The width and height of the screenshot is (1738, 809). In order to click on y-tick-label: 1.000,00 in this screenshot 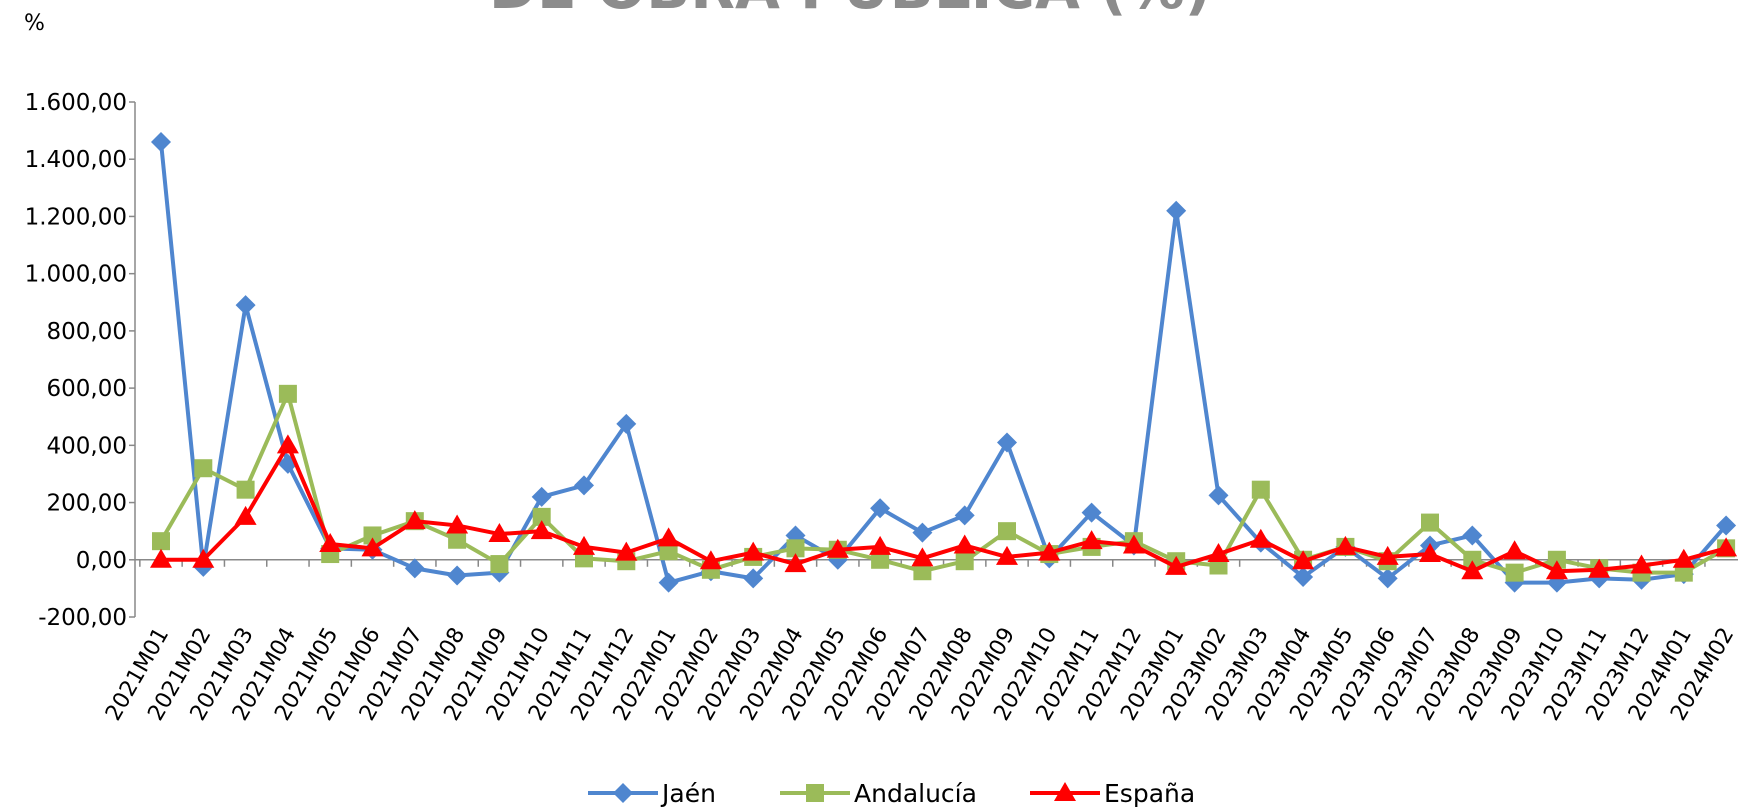, I will do `click(76, 275)`.